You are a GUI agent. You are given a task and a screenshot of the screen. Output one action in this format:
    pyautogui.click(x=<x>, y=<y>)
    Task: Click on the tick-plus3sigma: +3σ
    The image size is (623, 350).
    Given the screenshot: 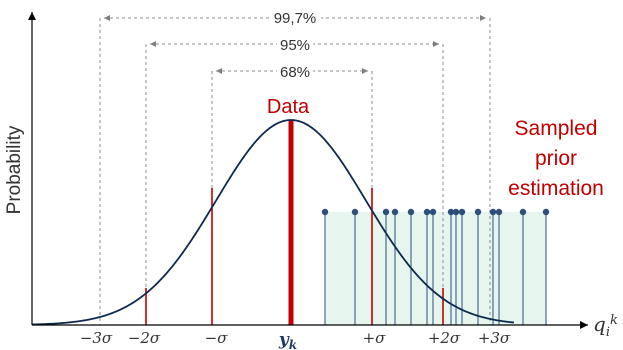 What is the action you would take?
    pyautogui.click(x=494, y=338)
    